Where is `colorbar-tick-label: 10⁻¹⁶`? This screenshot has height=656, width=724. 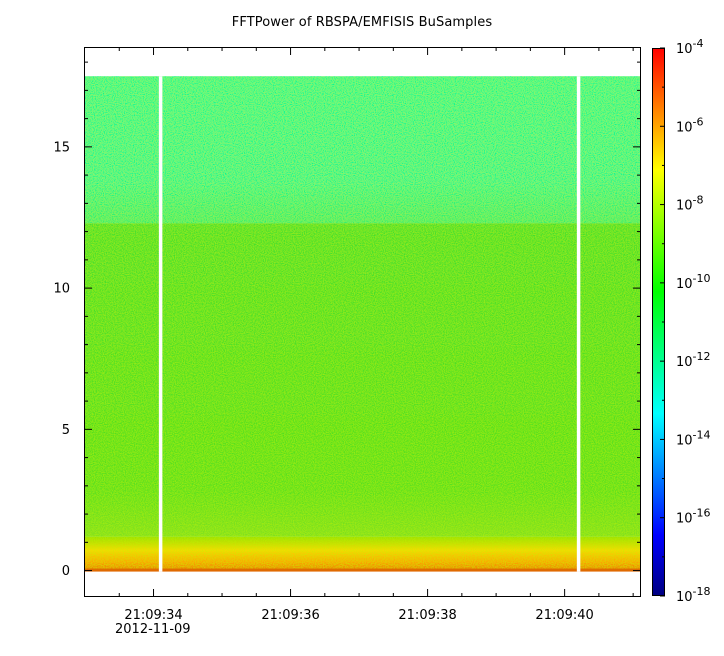 colorbar-tick-label: 10⁻¹⁶ is located at coordinates (693, 517).